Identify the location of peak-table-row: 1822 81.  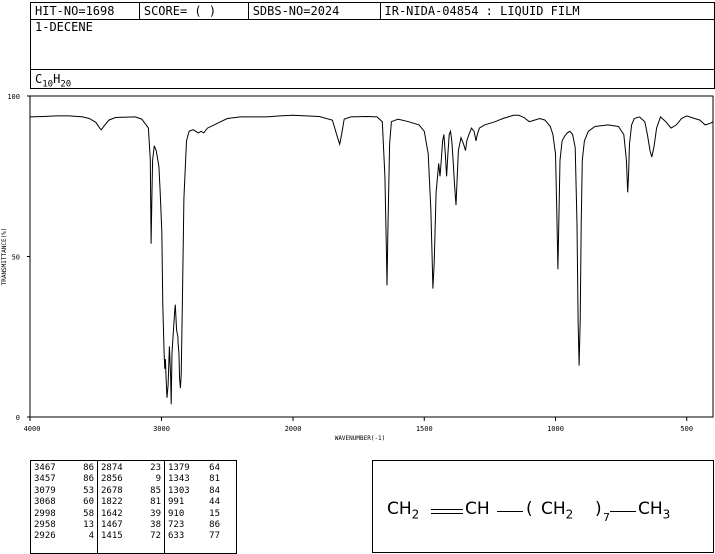
(131, 502).